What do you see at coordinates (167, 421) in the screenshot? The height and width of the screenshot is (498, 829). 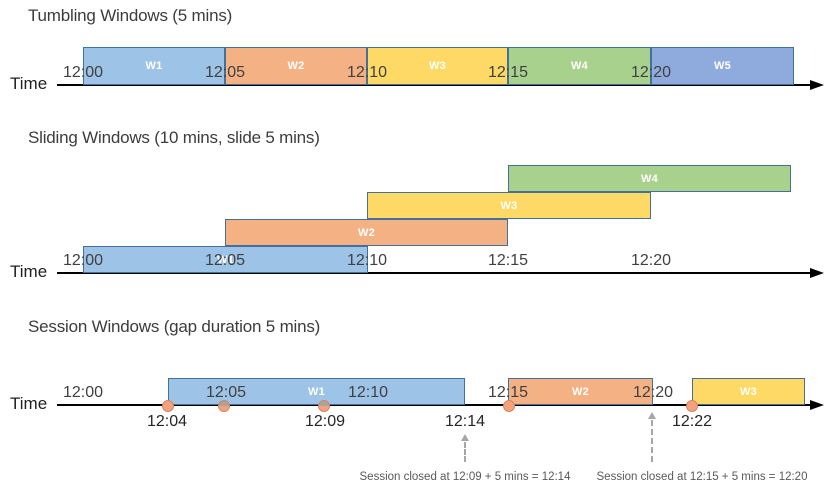 I see `event-time-label: 12:04` at bounding box center [167, 421].